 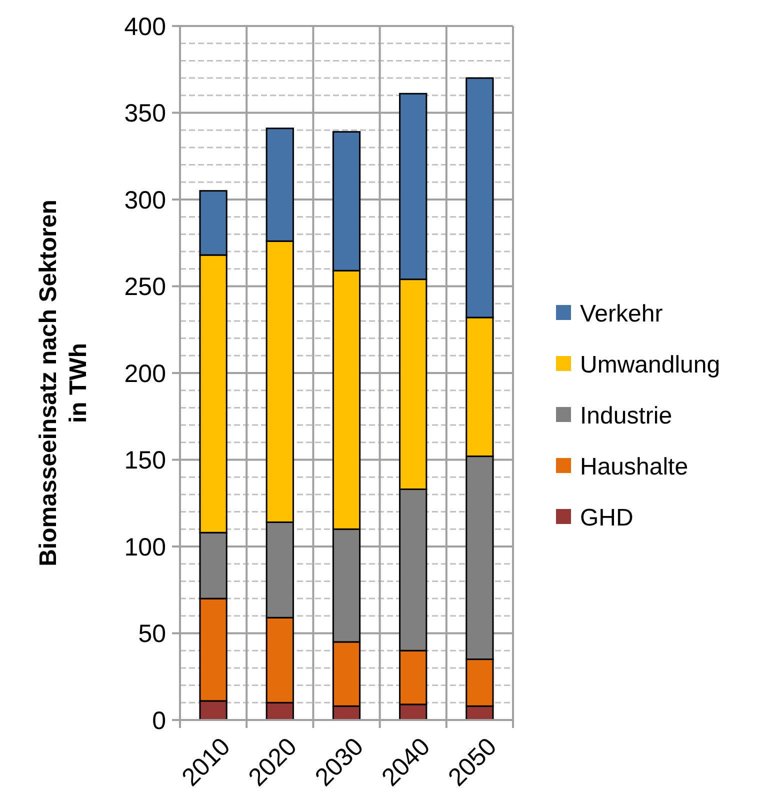 What do you see at coordinates (145, 460) in the screenshot?
I see `y-tick-label: 150` at bounding box center [145, 460].